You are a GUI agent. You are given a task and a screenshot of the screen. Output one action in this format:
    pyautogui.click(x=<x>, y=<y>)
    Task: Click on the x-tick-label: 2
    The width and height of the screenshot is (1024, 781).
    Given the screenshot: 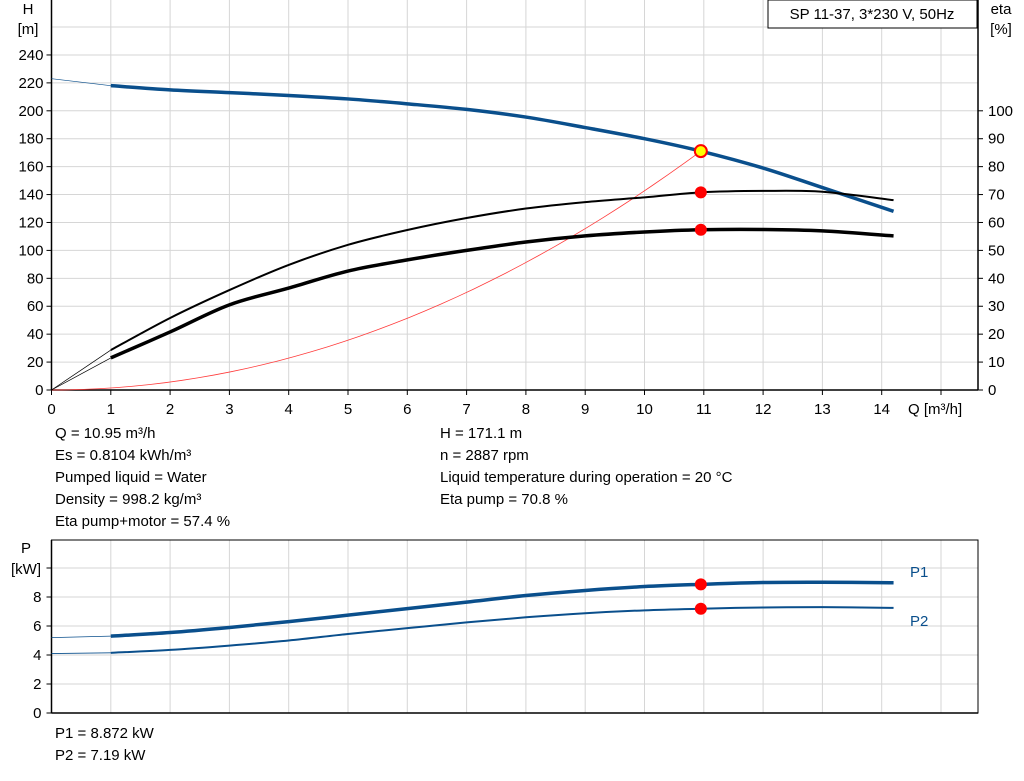 What is the action you would take?
    pyautogui.click(x=170, y=409)
    